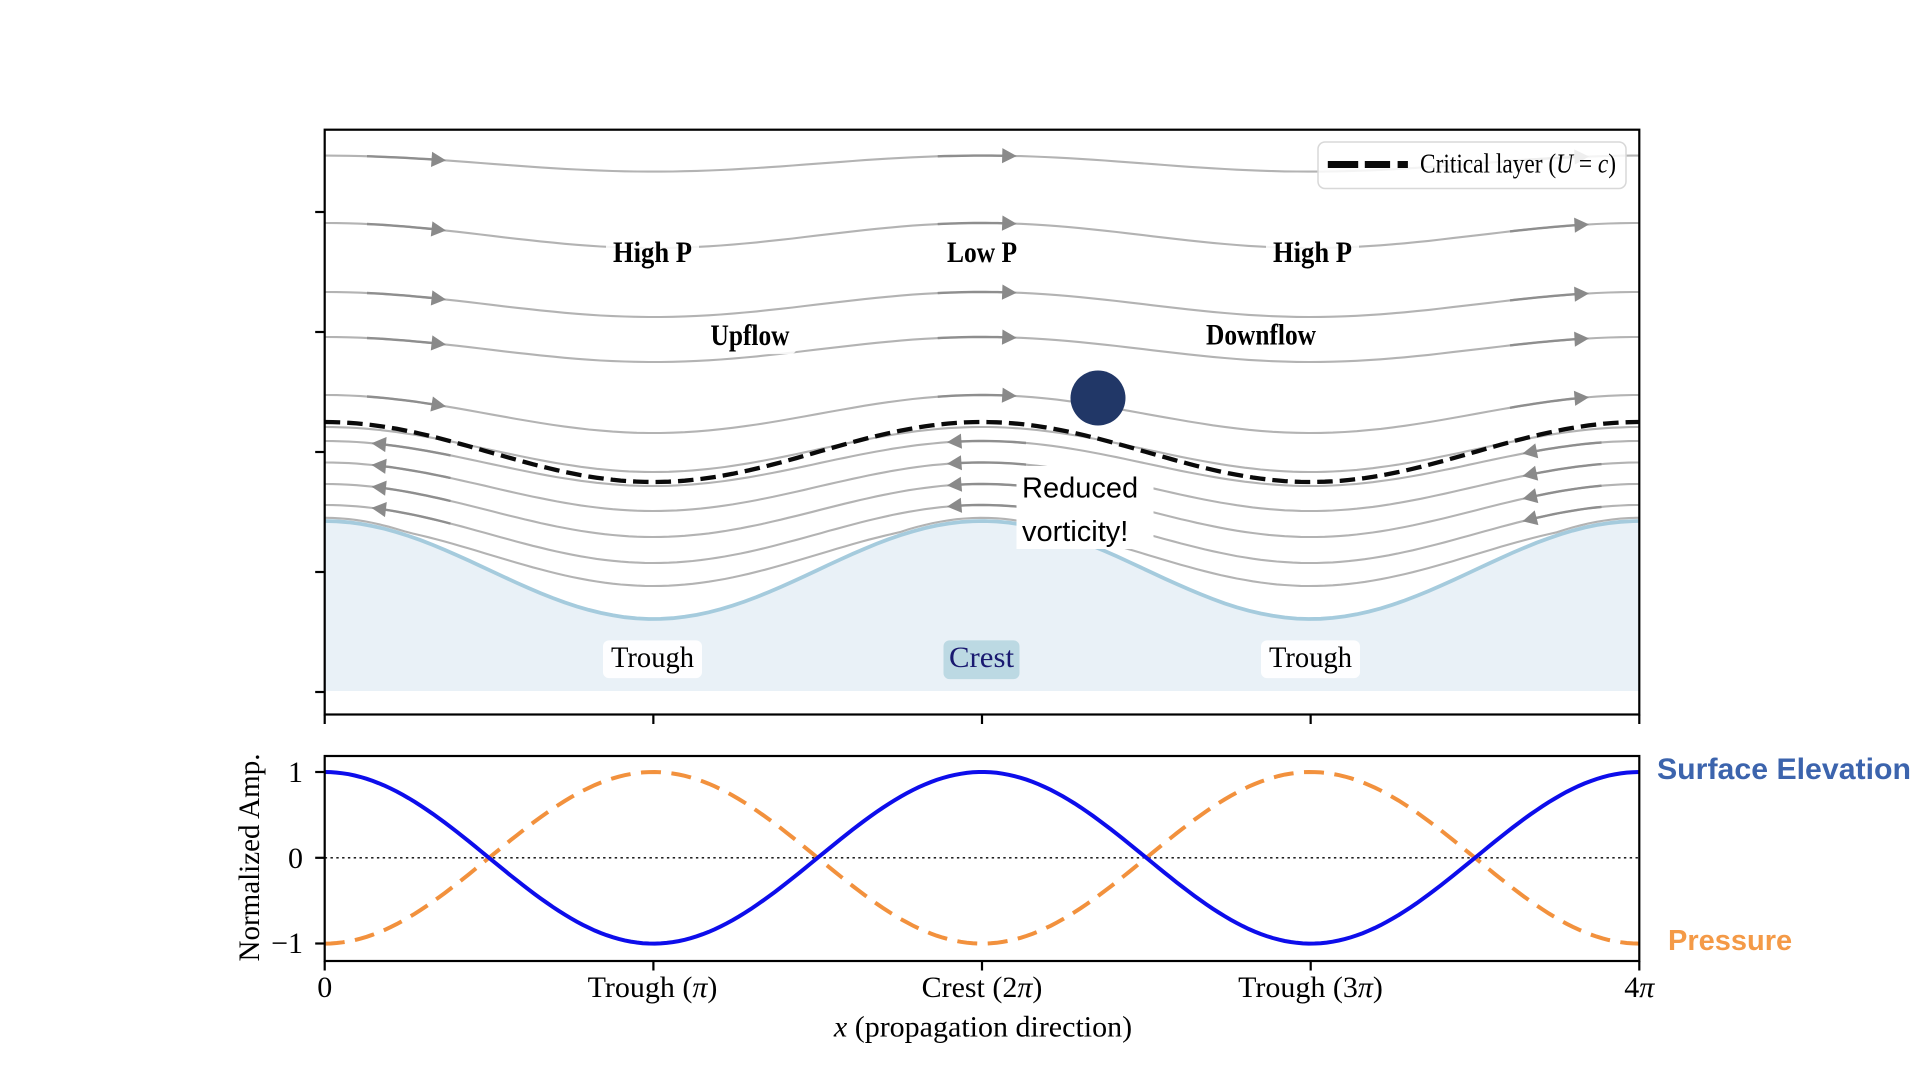 The height and width of the screenshot is (1080, 1920). What do you see at coordinates (1518, 163) in the screenshot?
I see `svg-text: Critical layer (U = c)` at bounding box center [1518, 163].